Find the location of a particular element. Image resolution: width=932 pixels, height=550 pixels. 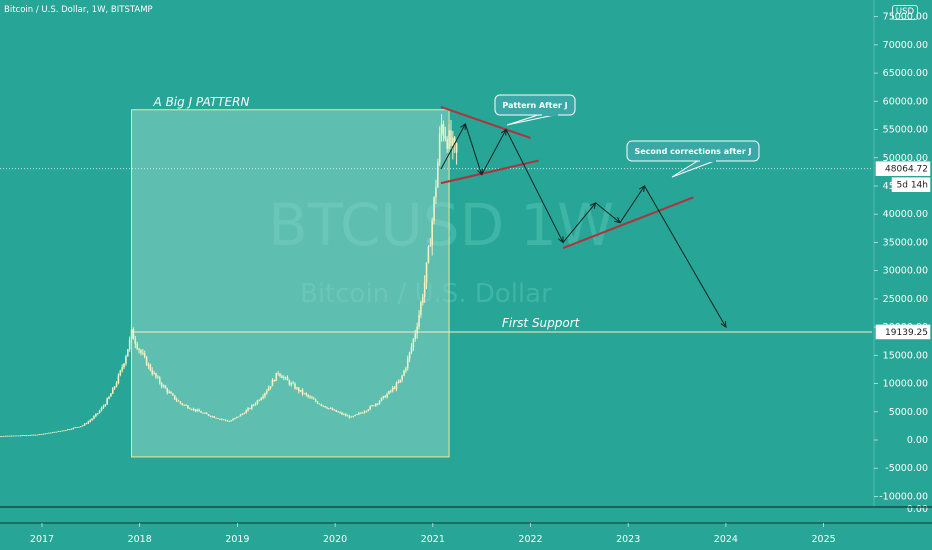

price-tick-label: 25000.00 is located at coordinates (905, 299).